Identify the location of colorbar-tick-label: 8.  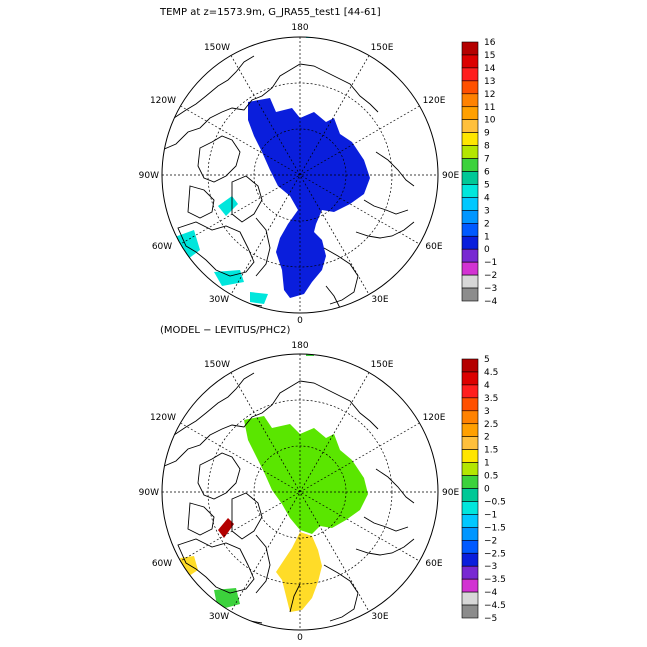
(487, 147).